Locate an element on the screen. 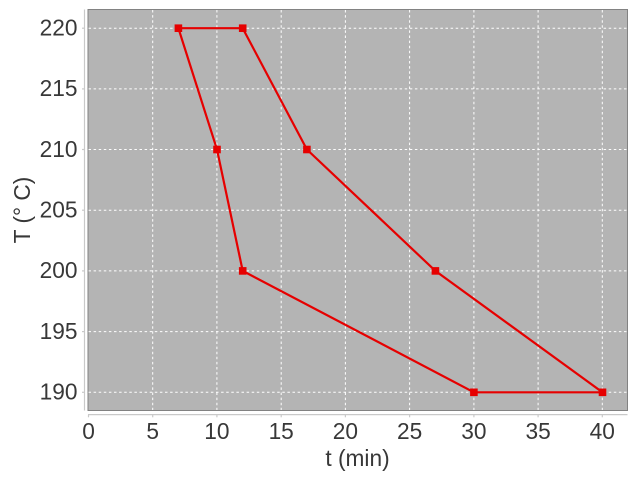 The width and height of the screenshot is (640, 480). svg-text: 215 is located at coordinates (59, 88).